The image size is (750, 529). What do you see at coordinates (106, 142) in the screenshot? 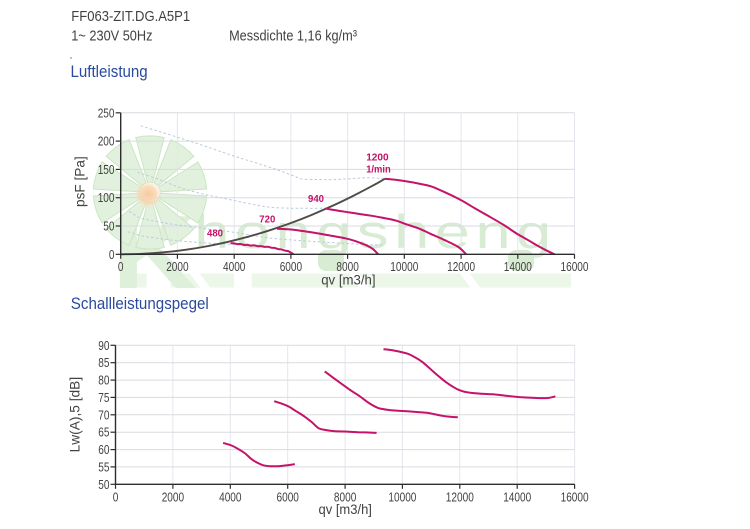
I see `svg-text: 200` at bounding box center [106, 142].